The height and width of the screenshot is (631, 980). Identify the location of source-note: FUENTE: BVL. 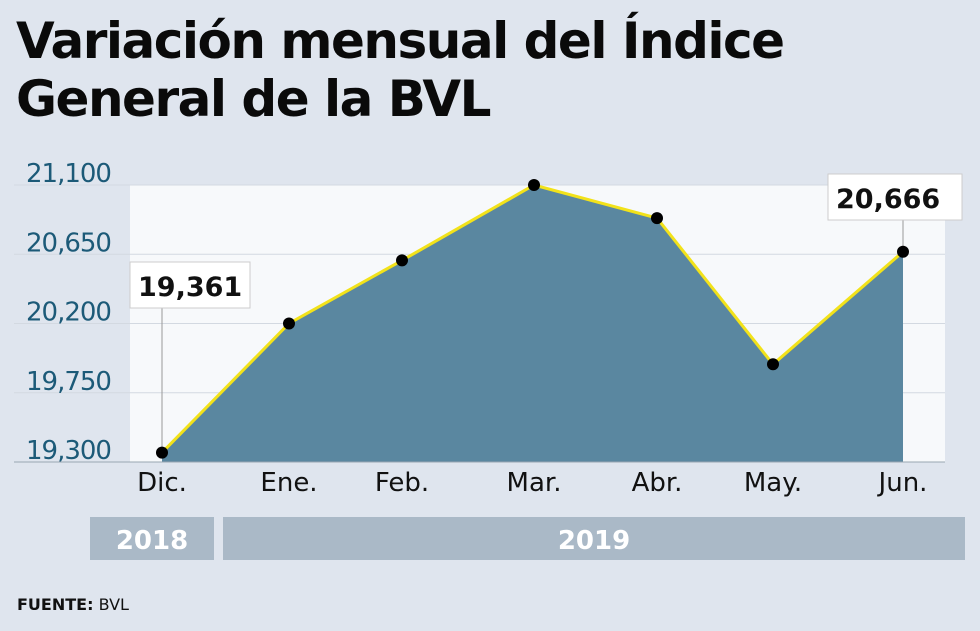
(73, 604).